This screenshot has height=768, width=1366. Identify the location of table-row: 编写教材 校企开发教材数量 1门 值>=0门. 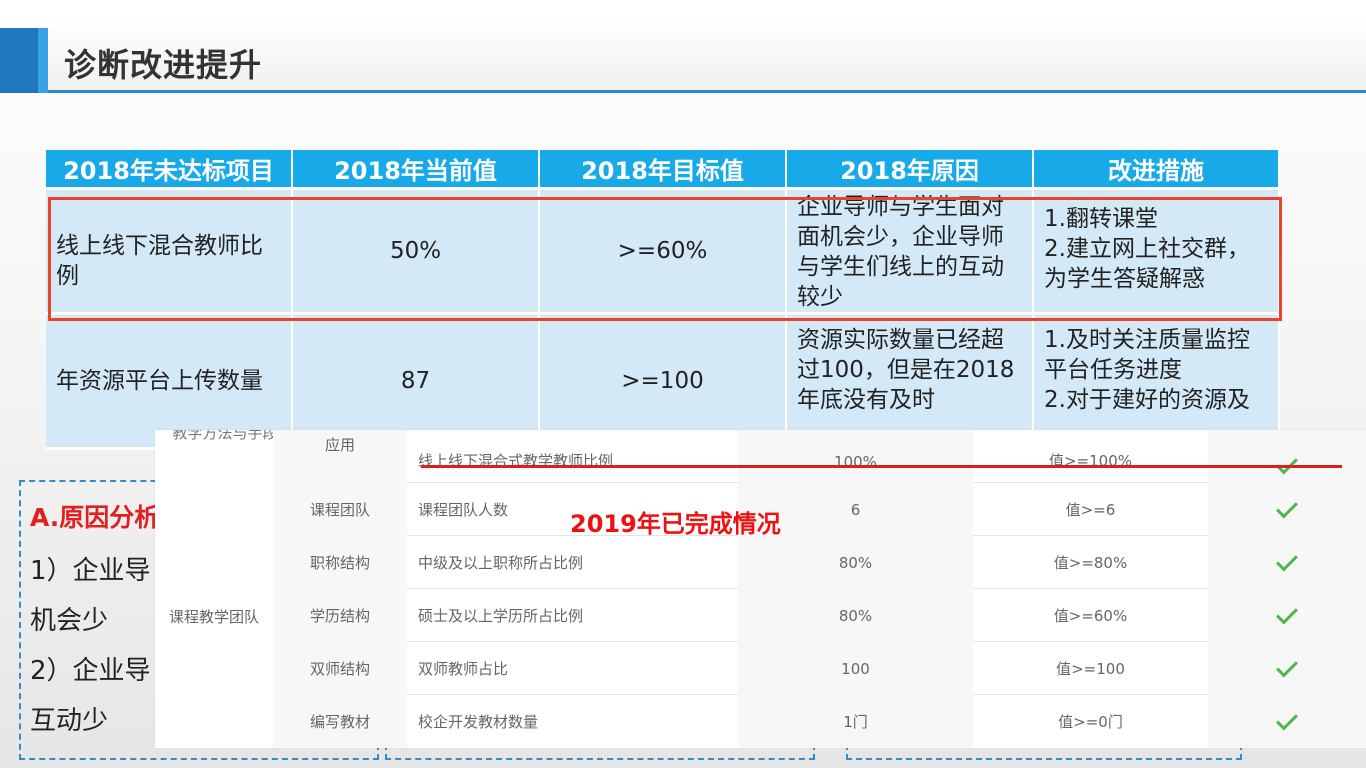
(819, 721).